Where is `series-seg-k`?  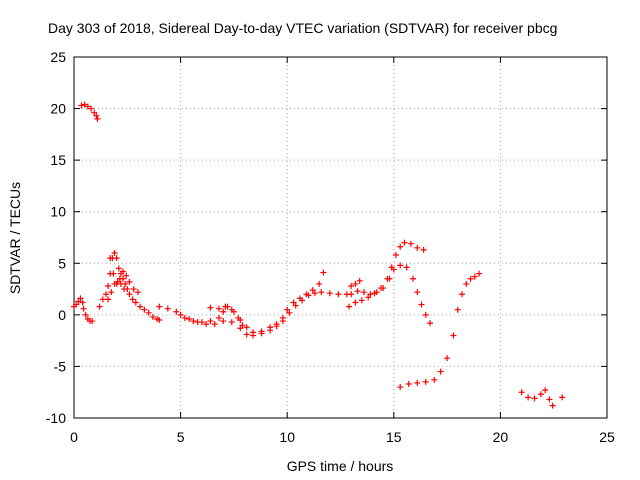
series-seg-k is located at coordinates (355, 283).